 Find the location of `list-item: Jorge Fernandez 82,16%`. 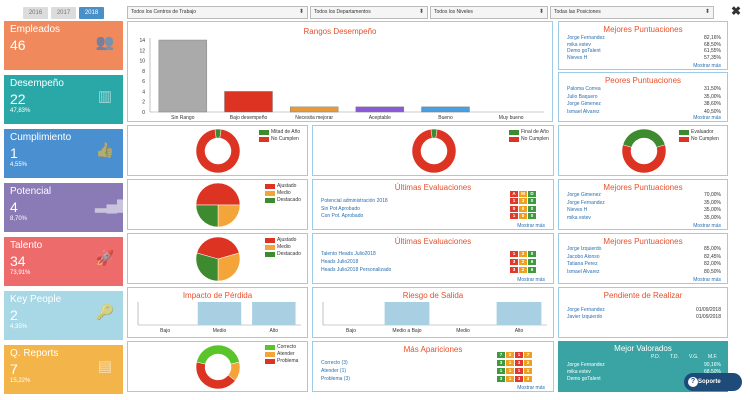

list-item: Jorge Fernandez 82,16% is located at coordinates (644, 38).